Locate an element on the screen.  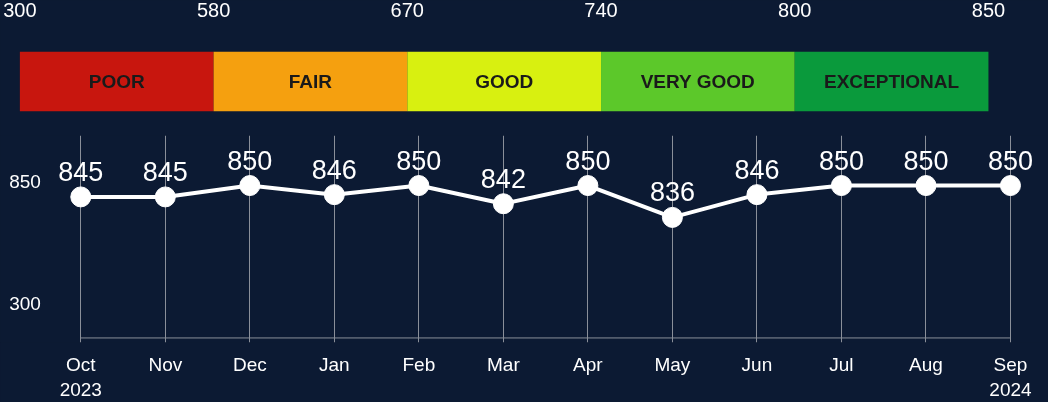
text: 670 is located at coordinates (407, 11).